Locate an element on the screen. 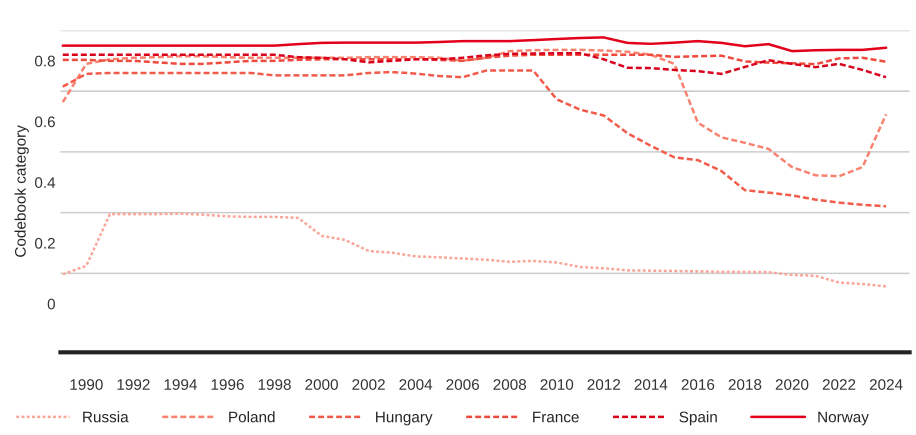  x-tick-label: 2016 is located at coordinates (698, 384).